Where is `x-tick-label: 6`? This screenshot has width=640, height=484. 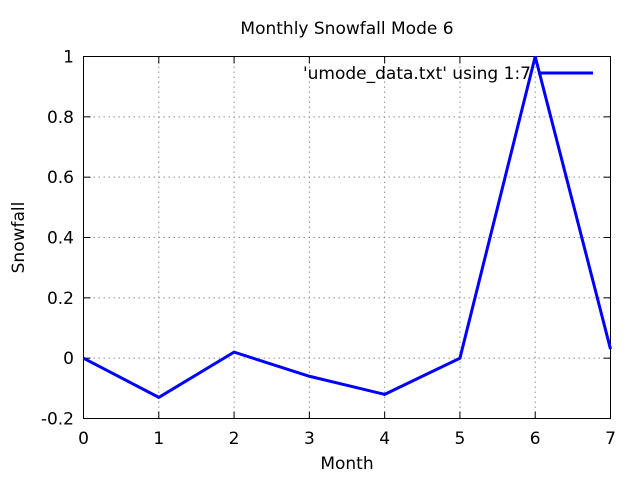
x-tick-label: 6 is located at coordinates (535, 439).